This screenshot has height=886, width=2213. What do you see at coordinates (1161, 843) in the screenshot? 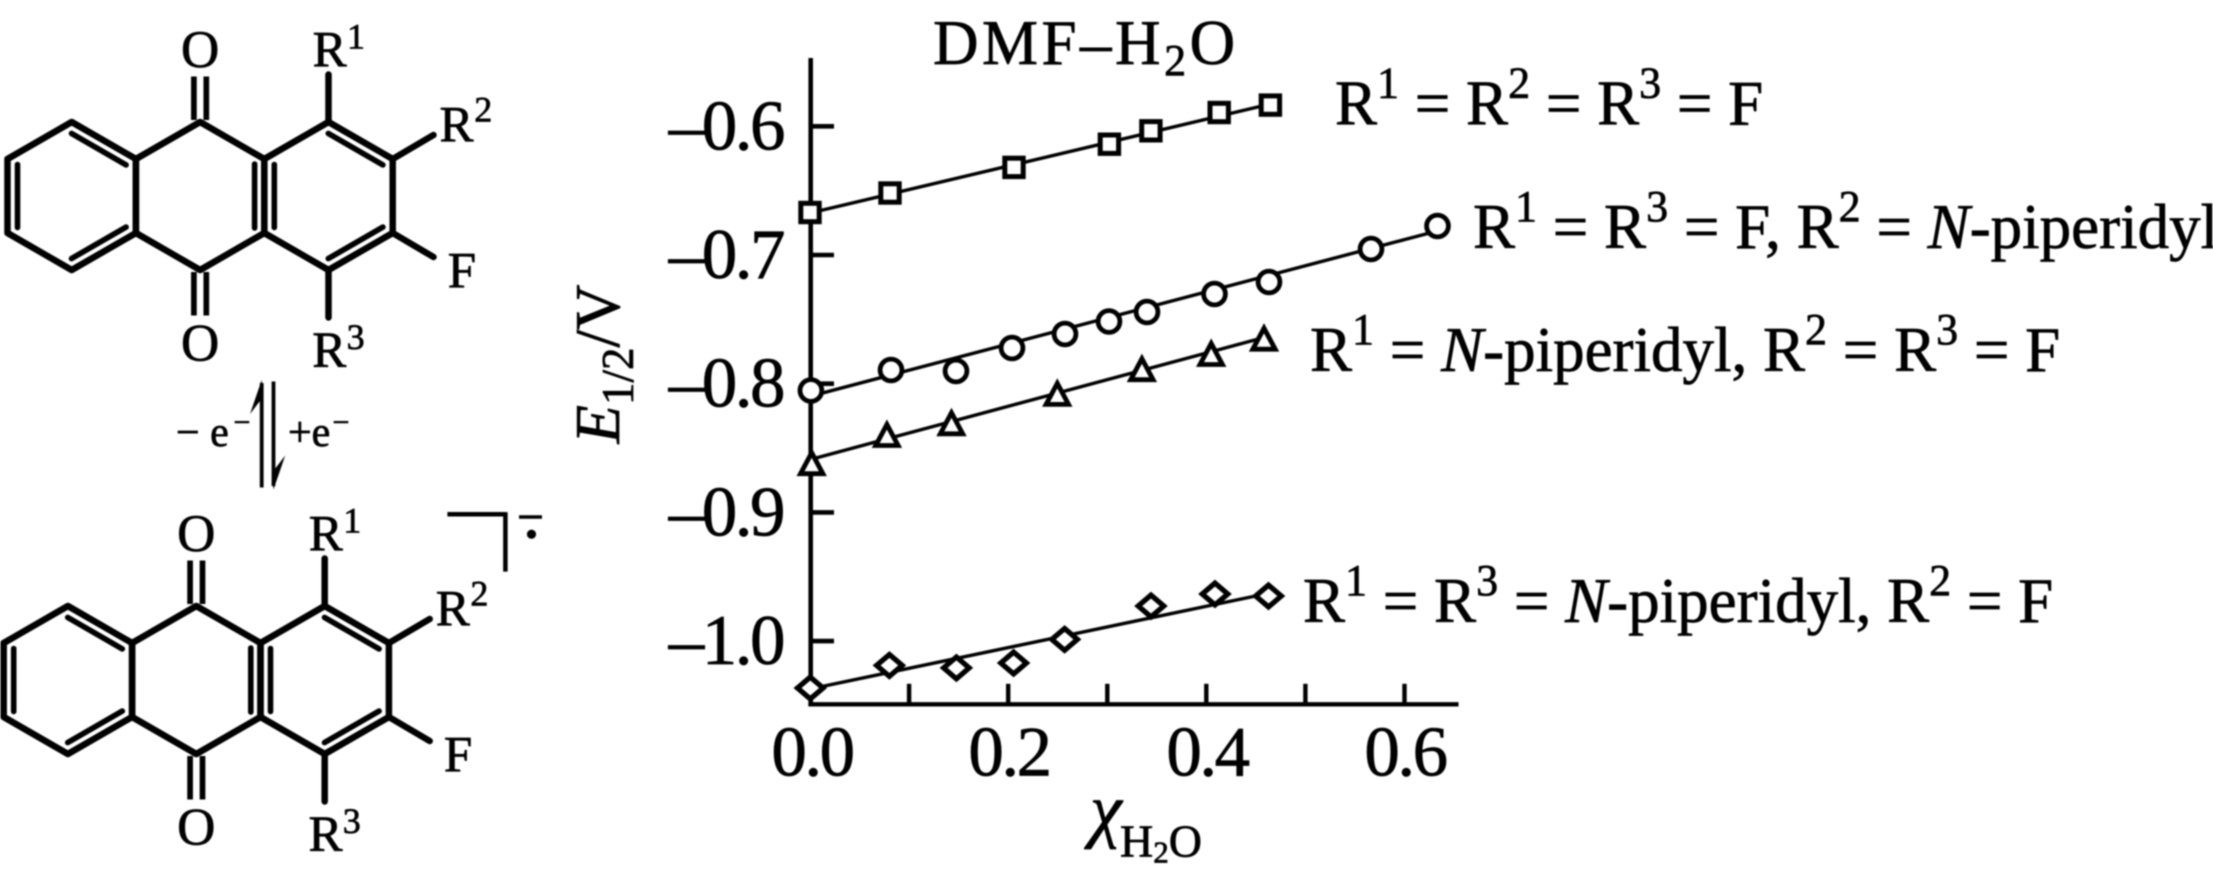
I see `svg-text: H2O` at bounding box center [1161, 843].